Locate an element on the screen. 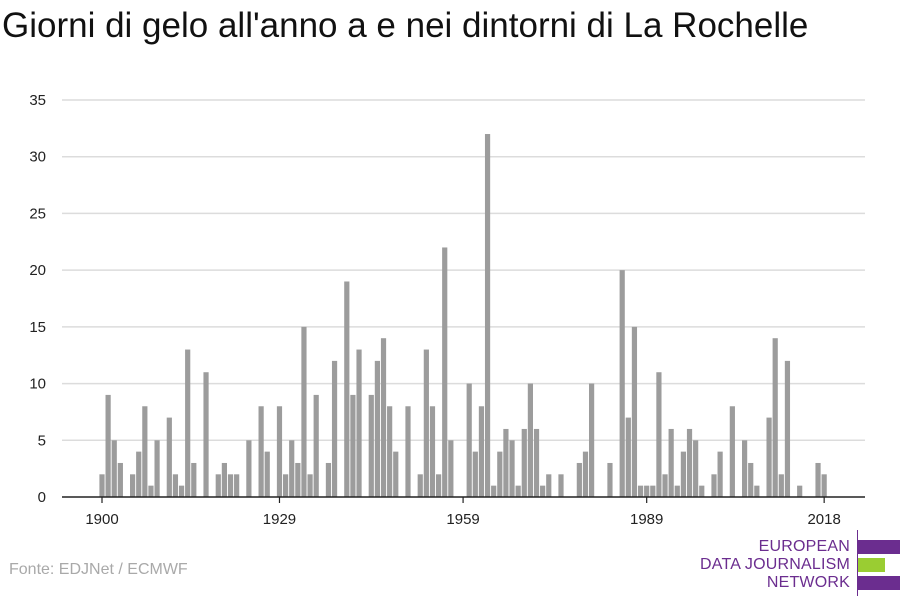  logo-divider is located at coordinates (857, 563).